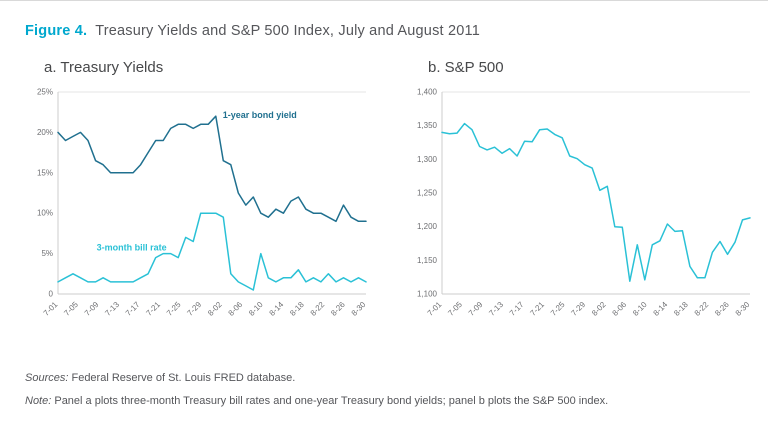 The width and height of the screenshot is (768, 430). Describe the element at coordinates (212, 251) in the screenshot. I see `3-month-bill-rate-line` at that location.